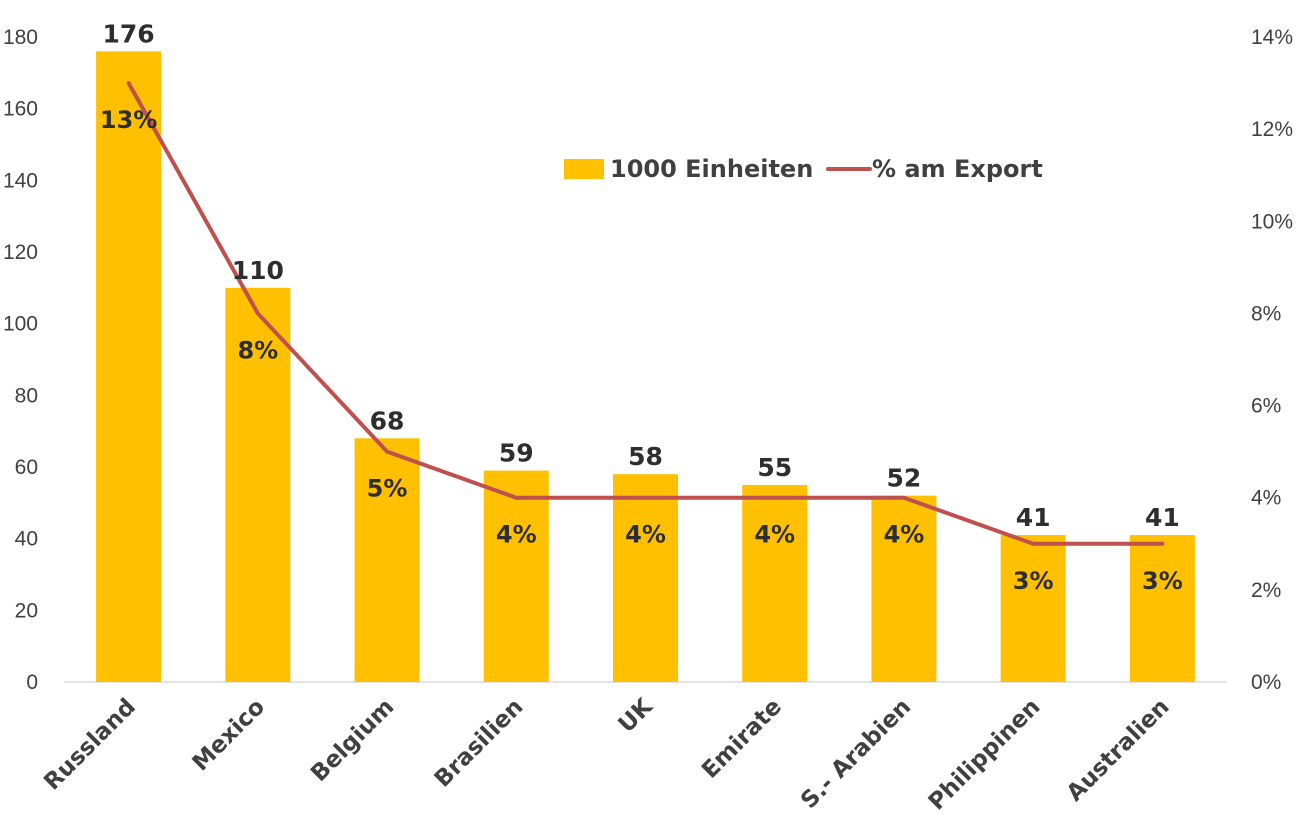  What do you see at coordinates (904, 478) in the screenshot?
I see `bar-value-label: 52` at bounding box center [904, 478].